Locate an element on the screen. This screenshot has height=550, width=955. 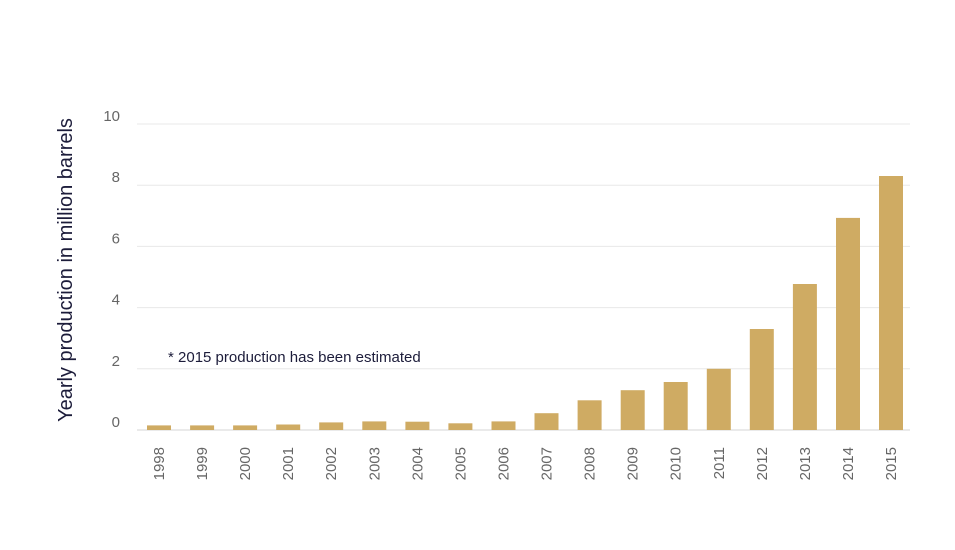
y-tick-label: 2 is located at coordinates (116, 361).